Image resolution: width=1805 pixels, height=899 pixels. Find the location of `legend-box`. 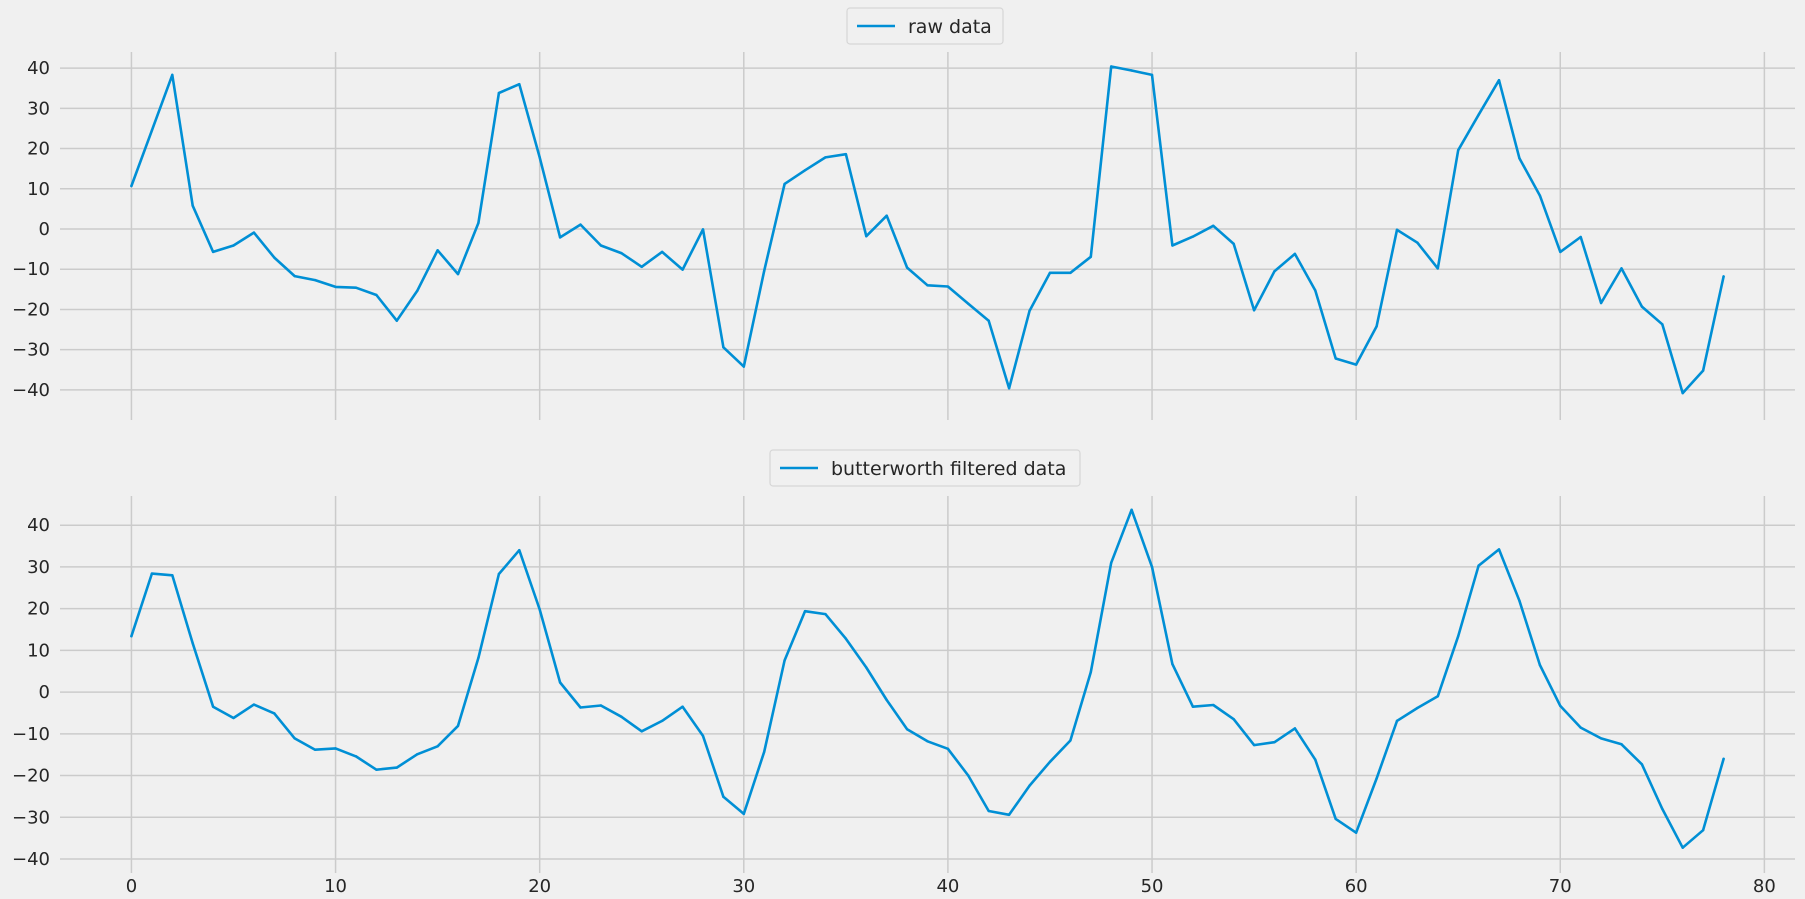

legend-box is located at coordinates (925, 468).